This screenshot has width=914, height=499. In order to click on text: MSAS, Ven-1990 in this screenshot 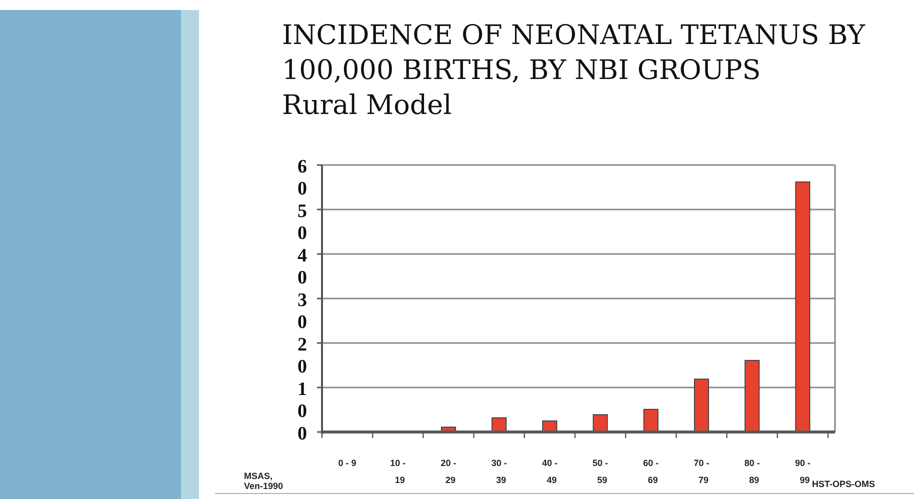, I will do `click(264, 481)`.